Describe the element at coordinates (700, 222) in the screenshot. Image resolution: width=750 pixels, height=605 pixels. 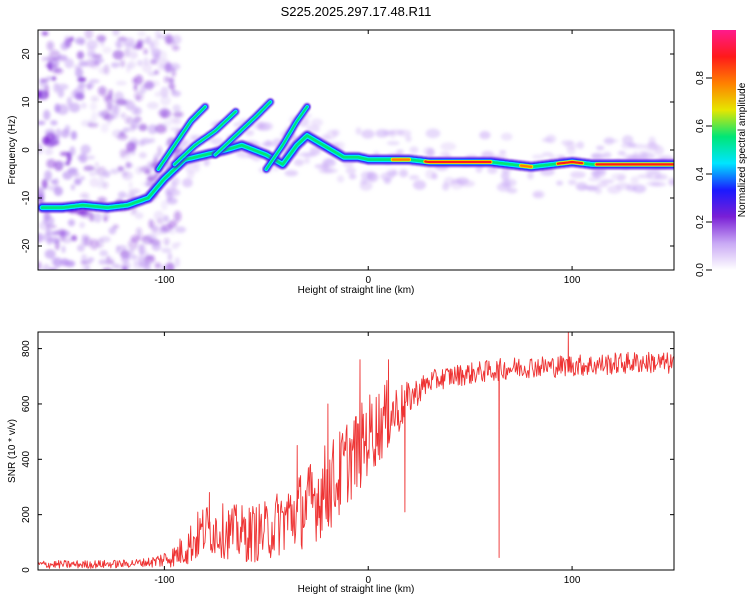
I see `colorbar-tick-label: 0.2` at that location.